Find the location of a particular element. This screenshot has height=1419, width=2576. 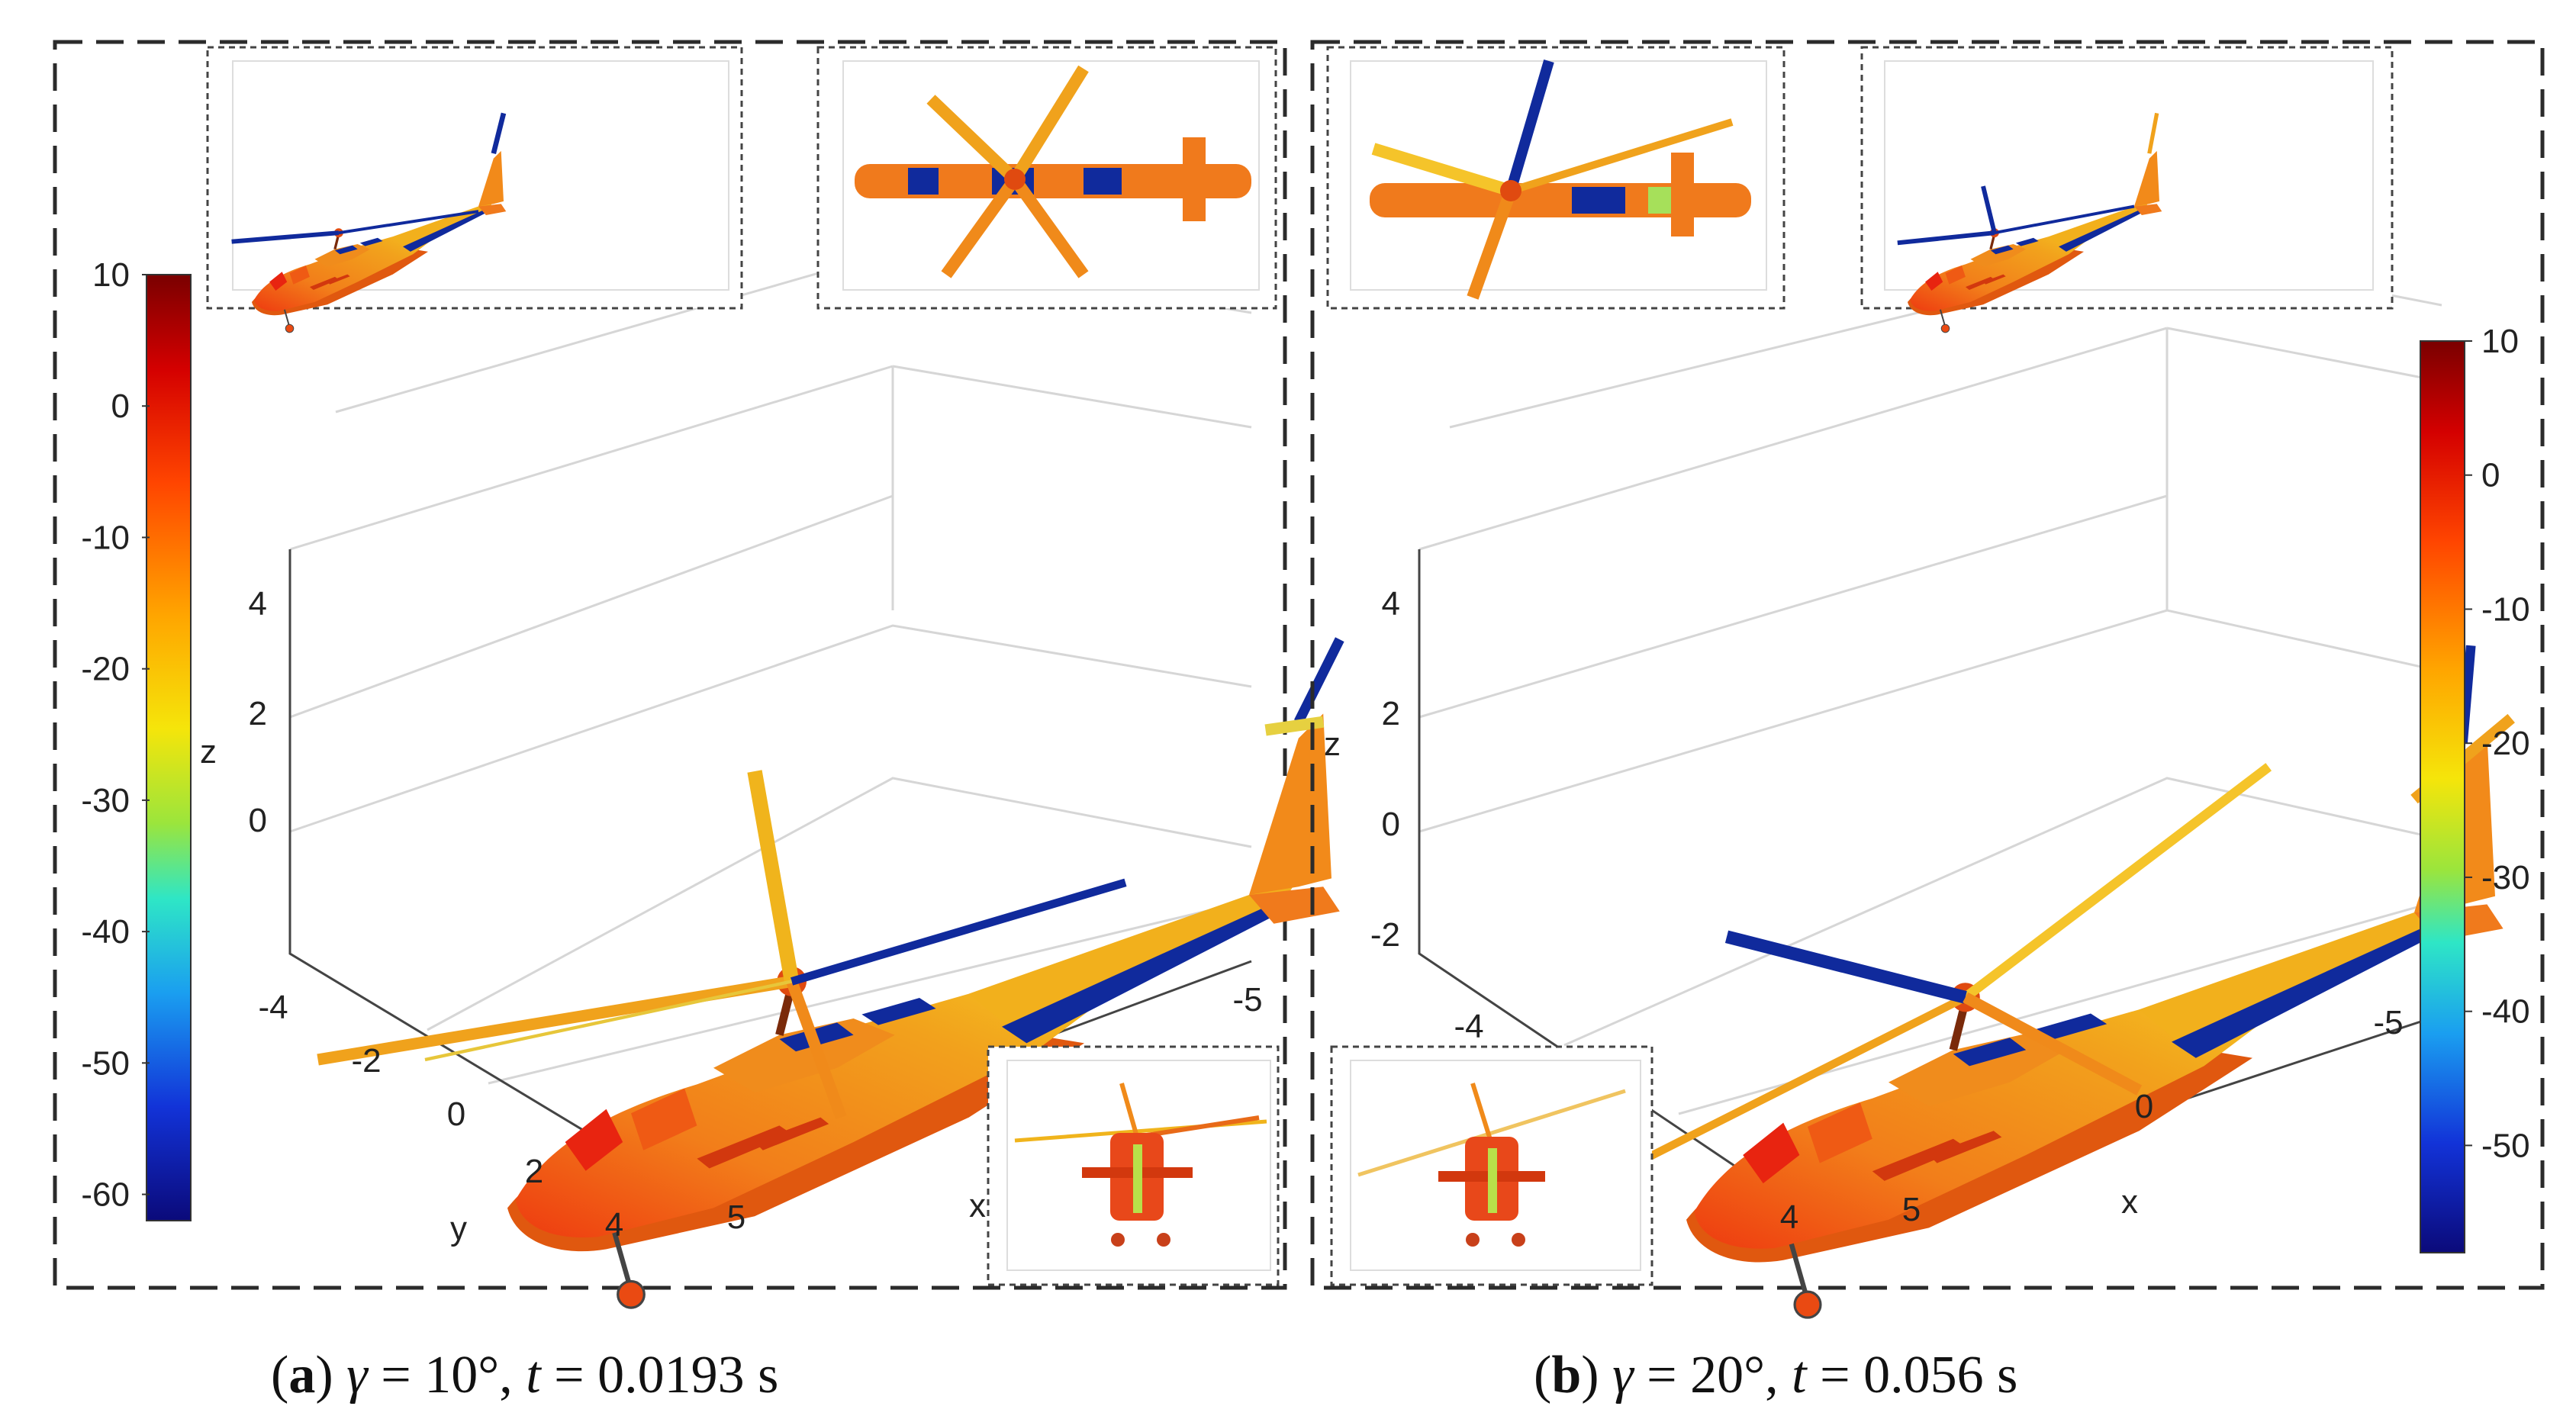

caption-part: = 10°, is located at coordinates (447, 1375).